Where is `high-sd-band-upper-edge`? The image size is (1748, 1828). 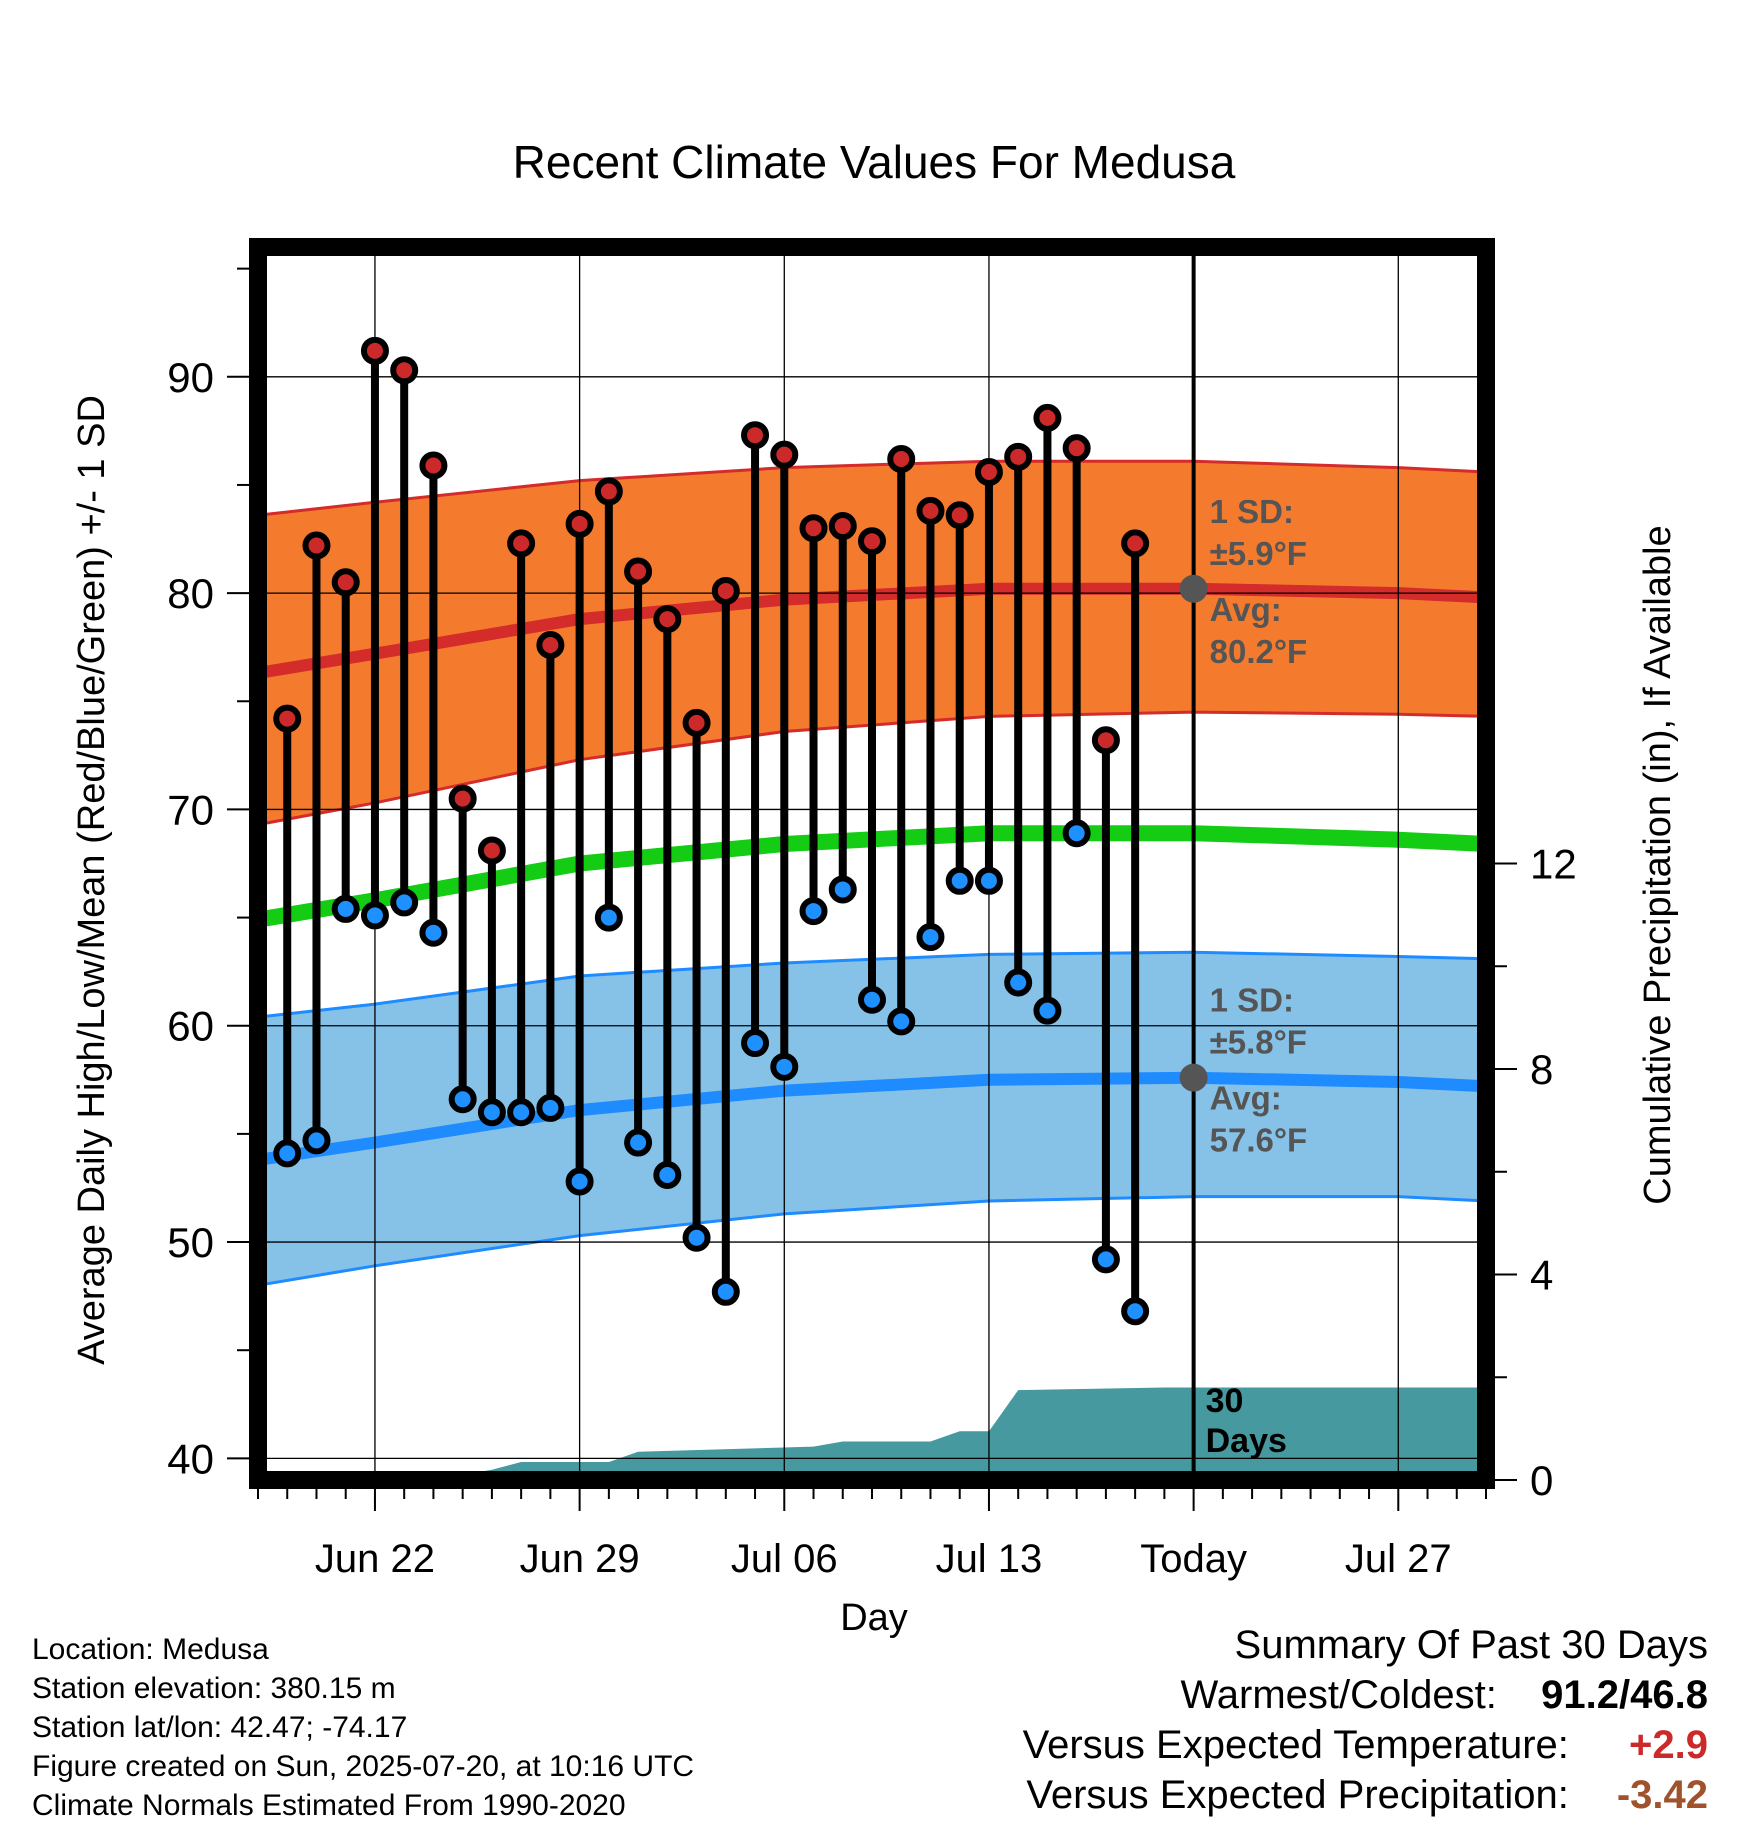 high-sd-band-upper-edge is located at coordinates (872, 488).